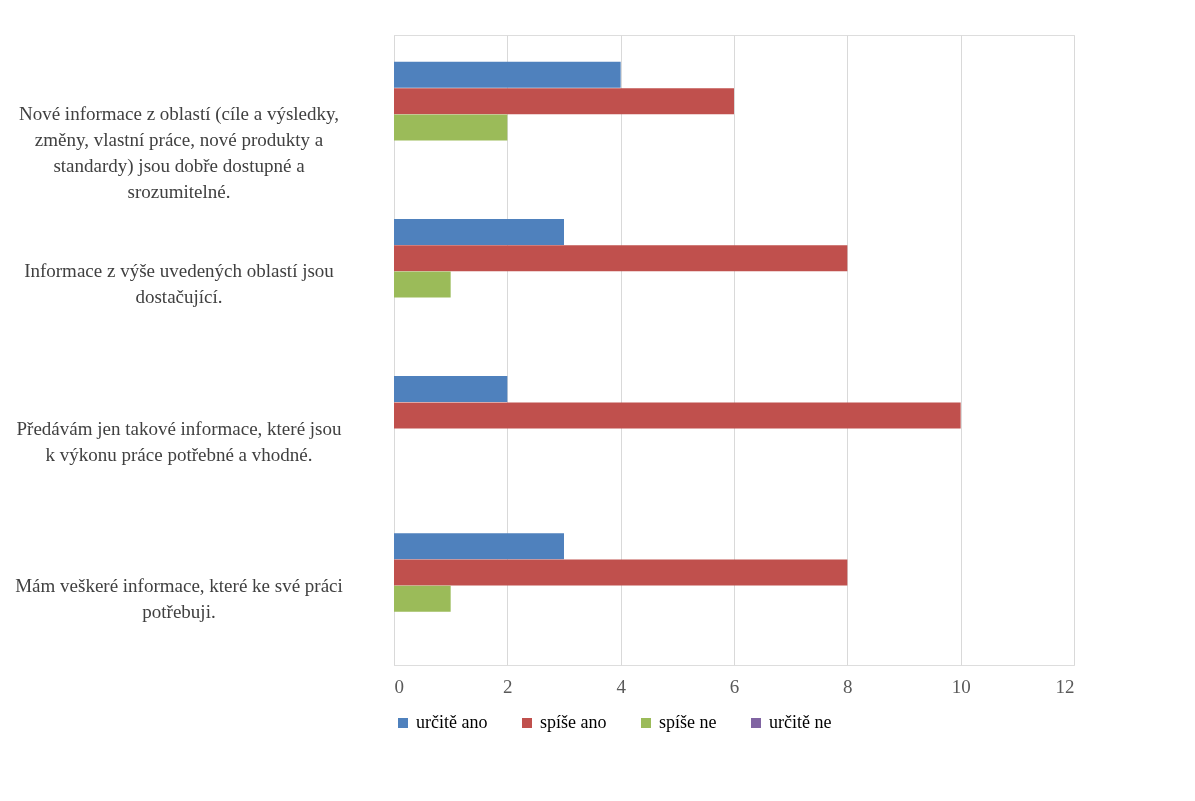 The width and height of the screenshot is (1195, 801). Describe the element at coordinates (179, 153) in the screenshot. I see `y-tick-label: Nové informace z oblastí (cíle a výsledky, změny, vlastní práce, nové produkty a standardy) jsou dobře dostupné a srozumitelné.` at that location.